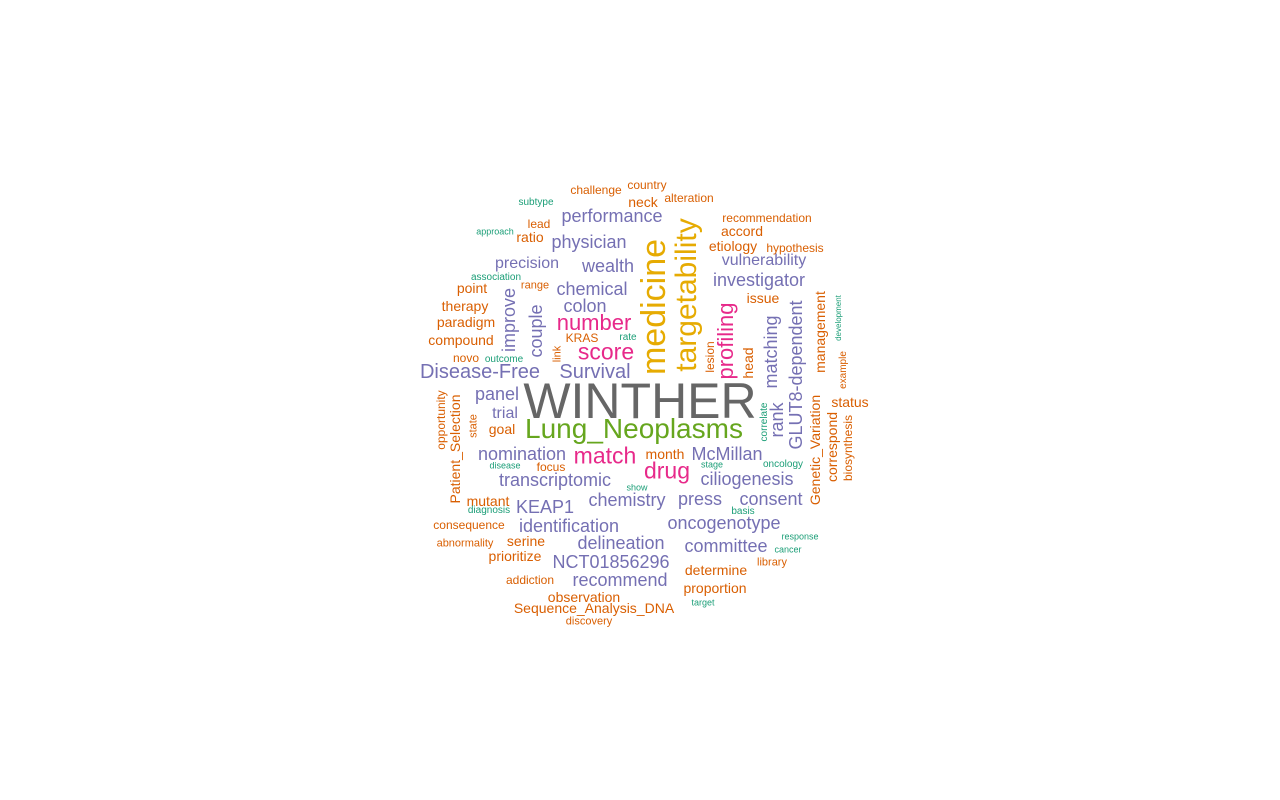 The width and height of the screenshot is (1280, 800). Describe the element at coordinates (621, 543) in the screenshot. I see `cloud-word: delineation` at that location.